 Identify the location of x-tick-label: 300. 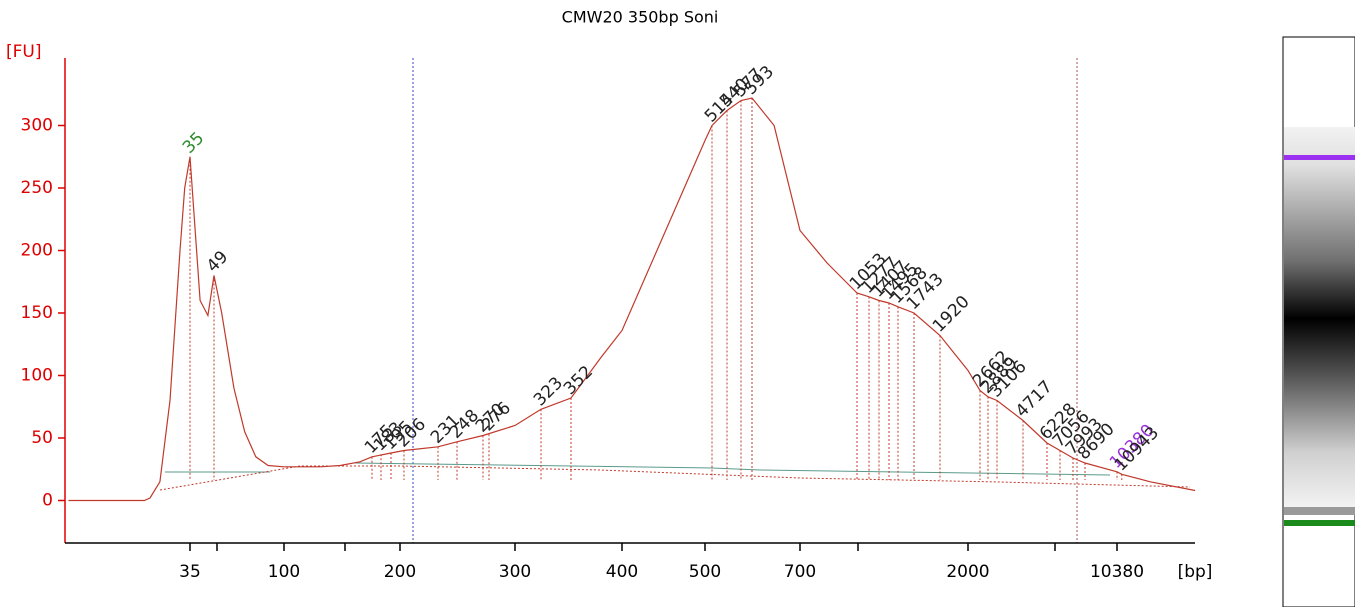
(515, 572).